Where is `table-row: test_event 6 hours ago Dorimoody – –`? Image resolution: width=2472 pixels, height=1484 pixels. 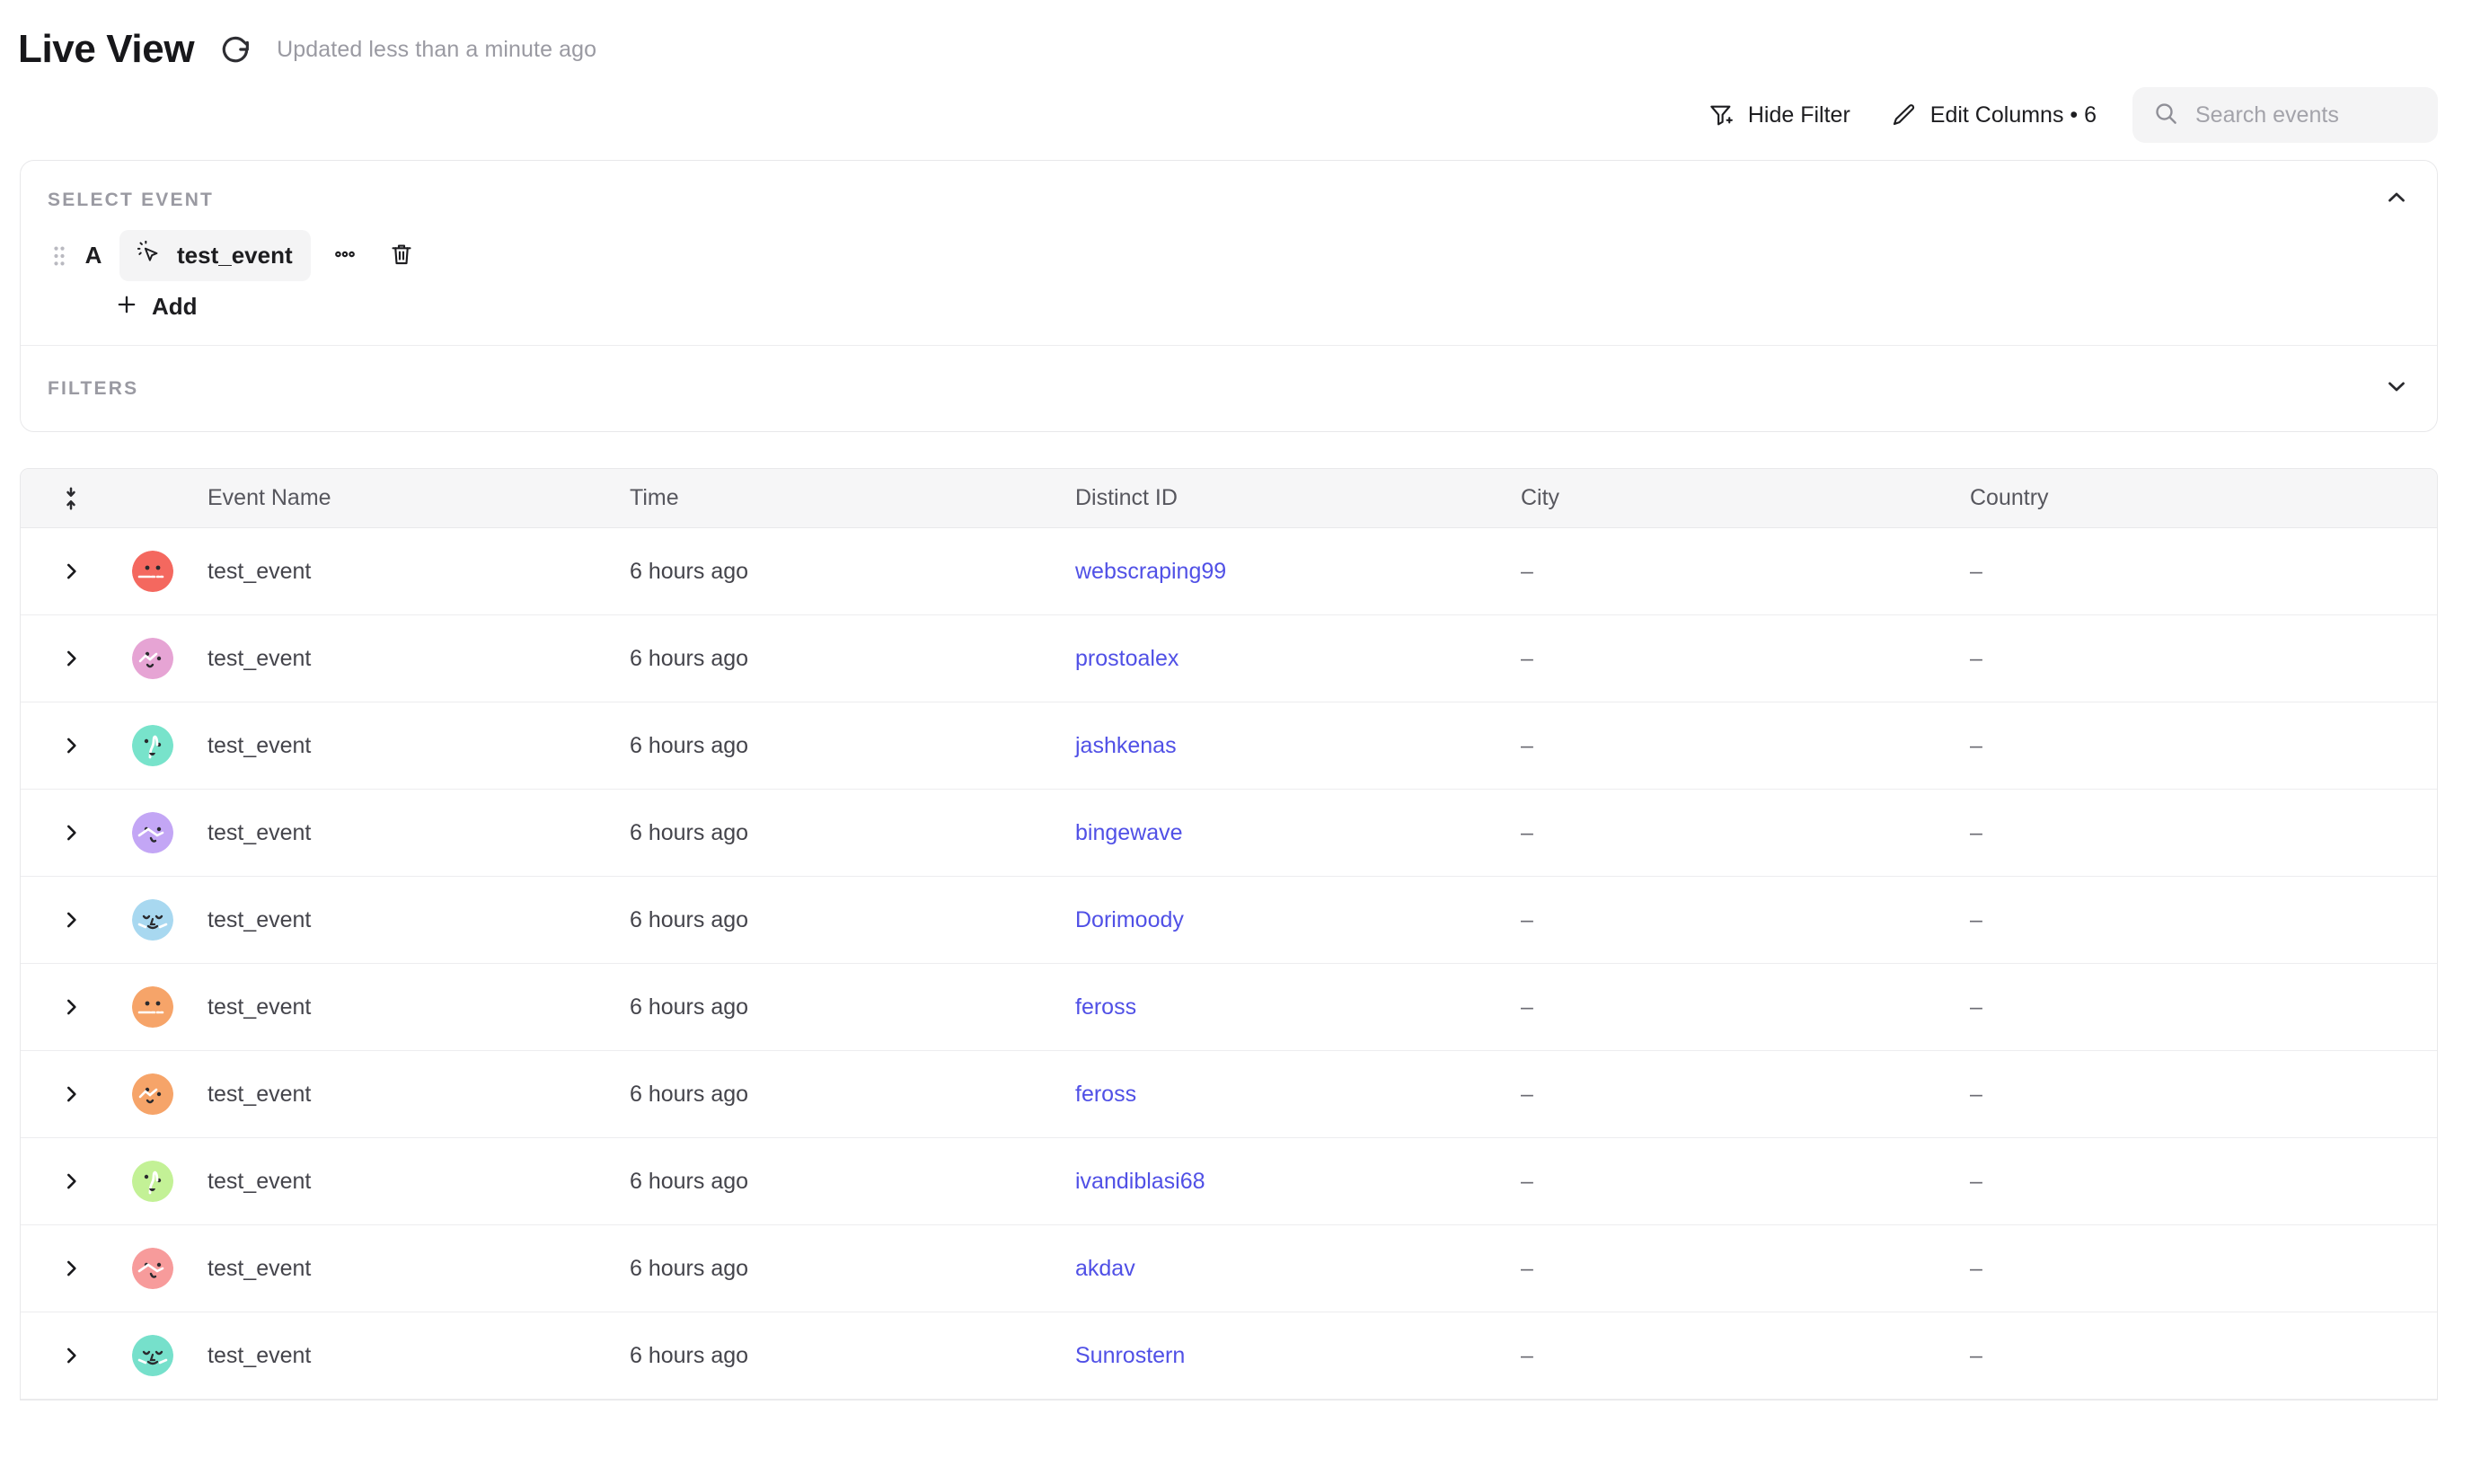
table-row: test_event 6 hours ago Dorimoody – – is located at coordinates (1229, 920).